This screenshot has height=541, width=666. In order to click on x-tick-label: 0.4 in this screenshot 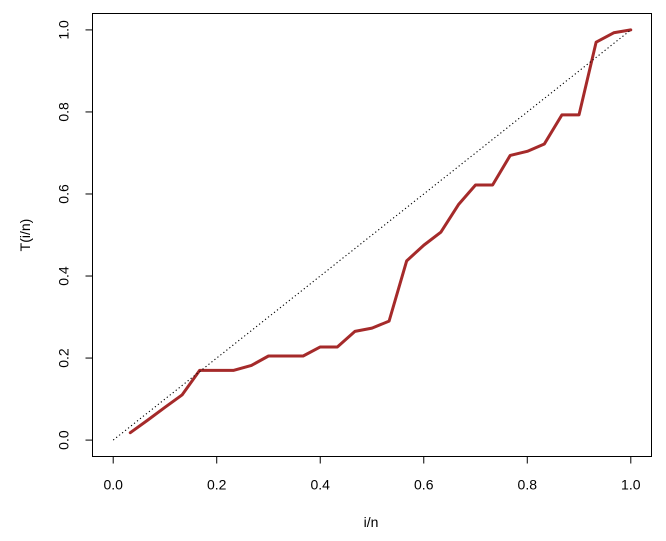, I will do `click(321, 485)`.